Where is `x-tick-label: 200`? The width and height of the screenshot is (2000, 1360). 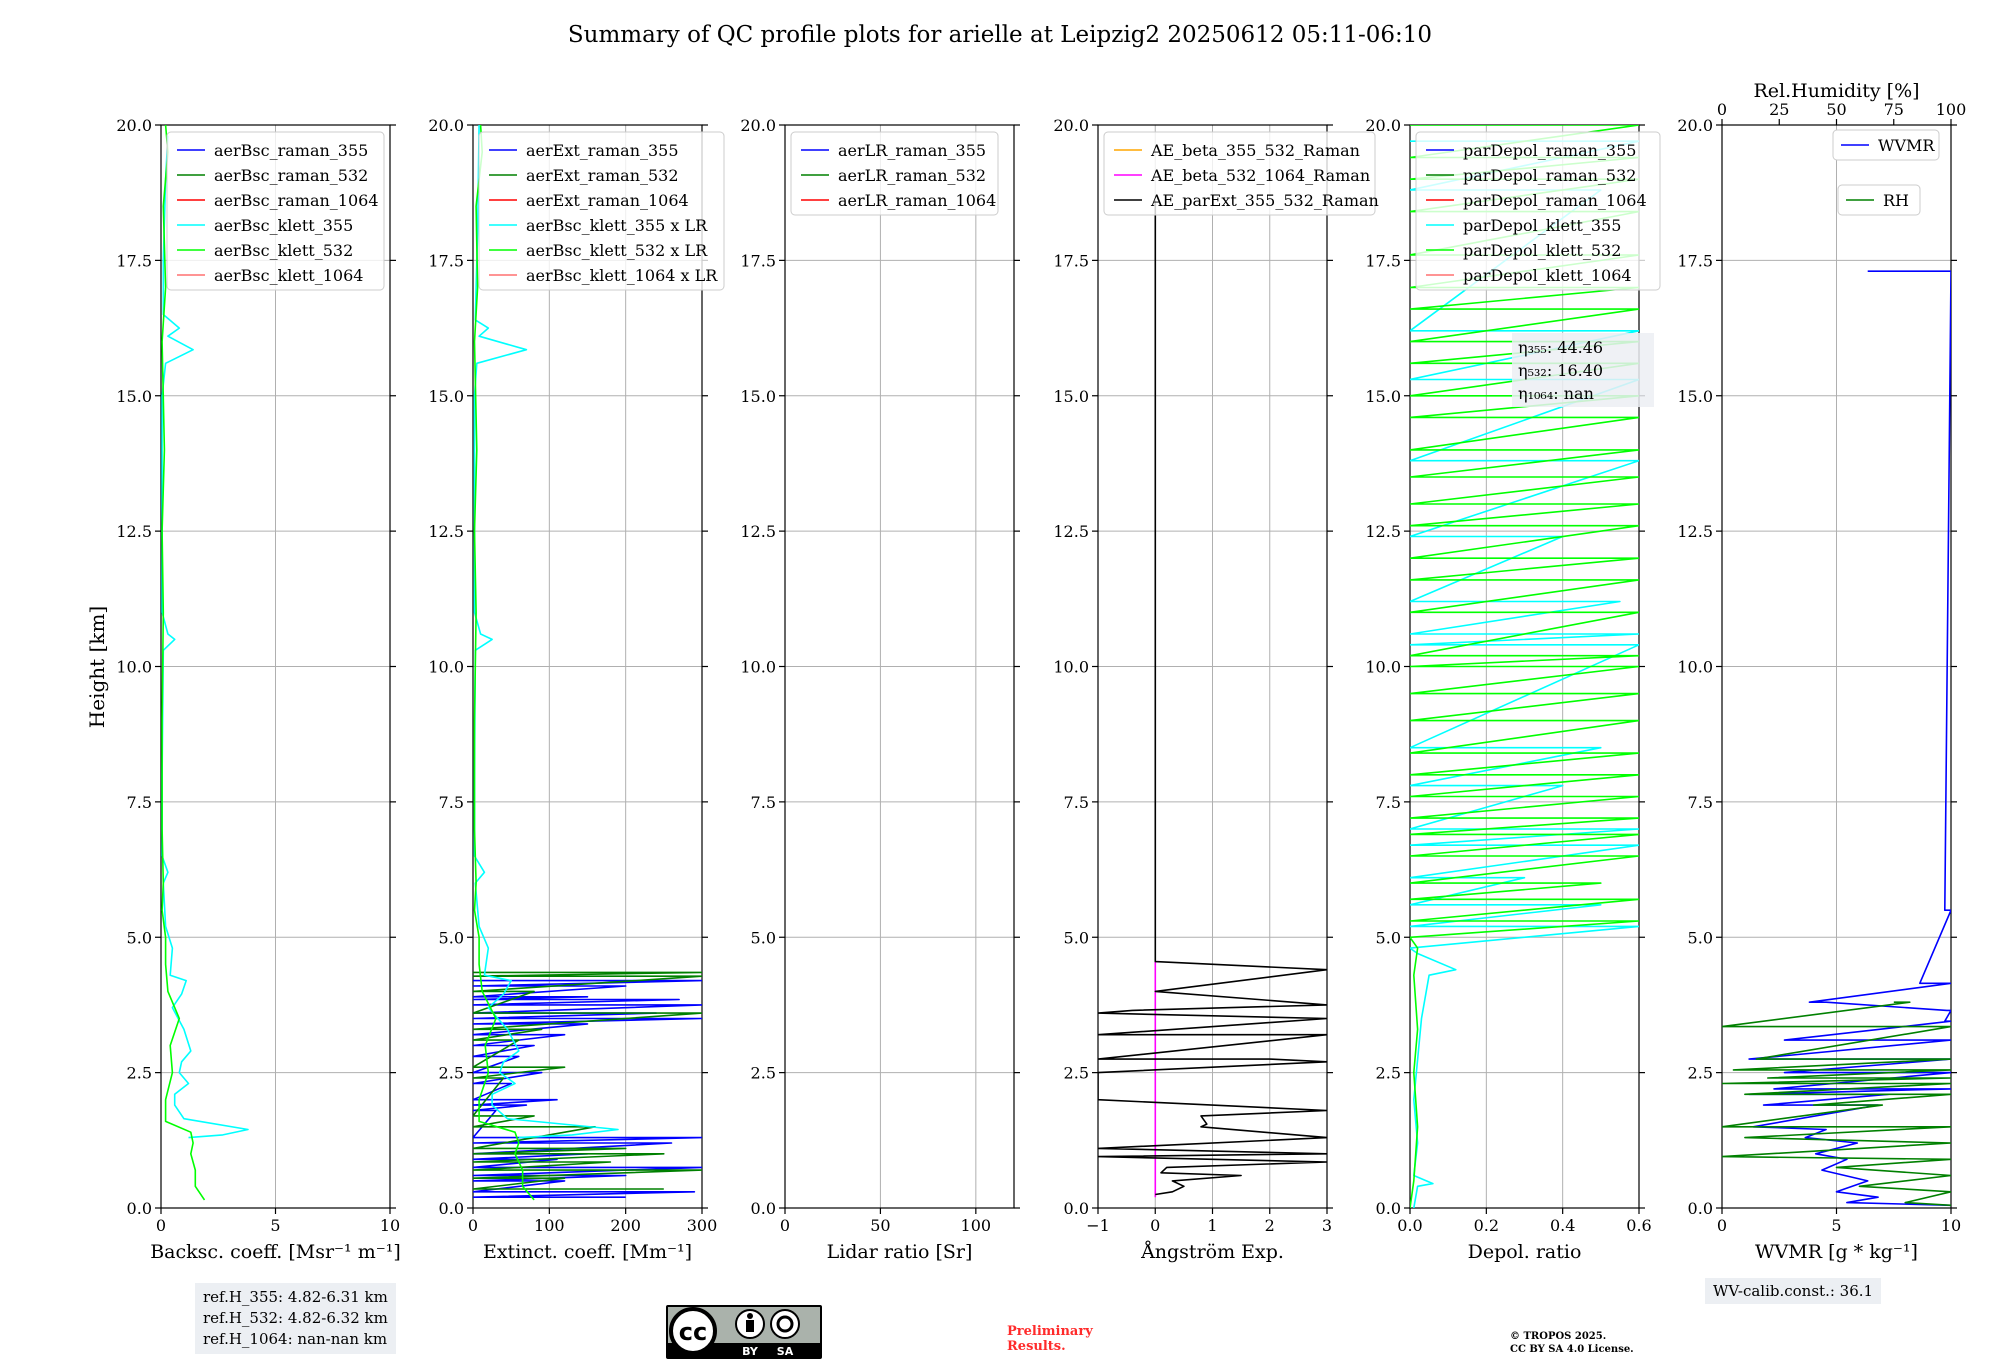
x-tick-label: 200 is located at coordinates (625, 1225).